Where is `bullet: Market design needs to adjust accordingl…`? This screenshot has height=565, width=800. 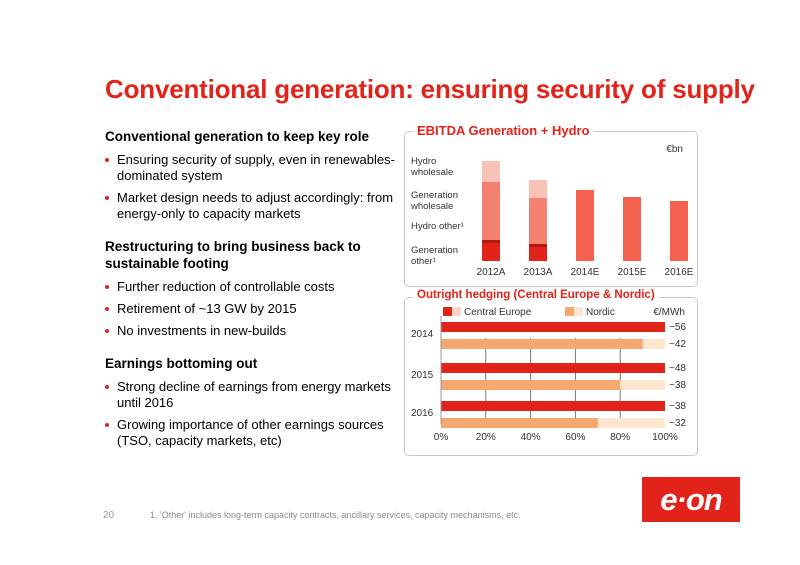 bullet: Market design needs to adjust accordingl… is located at coordinates (255, 206).